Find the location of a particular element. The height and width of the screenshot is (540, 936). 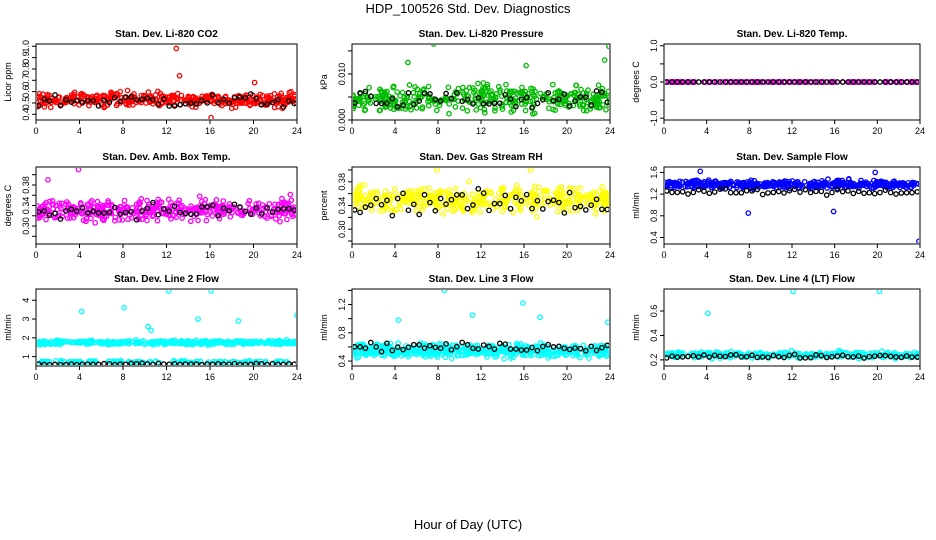

y-tick-label: 0.34 is located at coordinates (342, 206).